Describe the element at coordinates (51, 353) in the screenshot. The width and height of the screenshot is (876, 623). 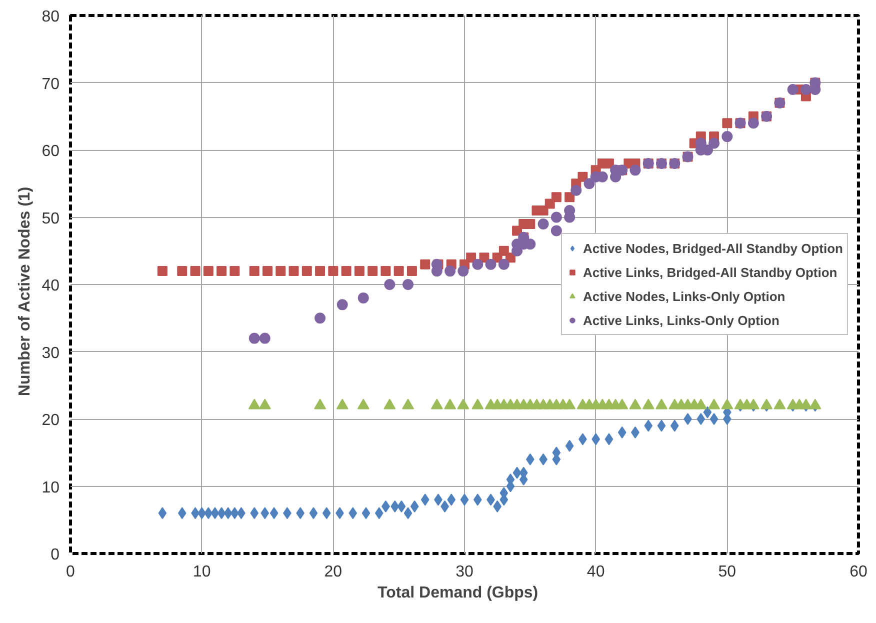
I see `y-tick-label: 30` at that location.